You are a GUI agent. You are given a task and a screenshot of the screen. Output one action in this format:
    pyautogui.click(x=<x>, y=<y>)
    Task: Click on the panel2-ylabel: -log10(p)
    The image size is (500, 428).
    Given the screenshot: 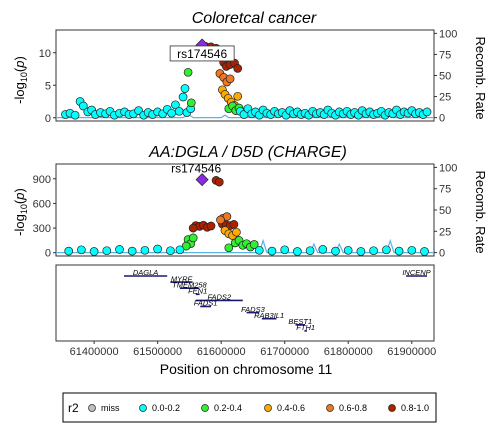 What is the action you would take?
    pyautogui.click(x=20, y=212)
    